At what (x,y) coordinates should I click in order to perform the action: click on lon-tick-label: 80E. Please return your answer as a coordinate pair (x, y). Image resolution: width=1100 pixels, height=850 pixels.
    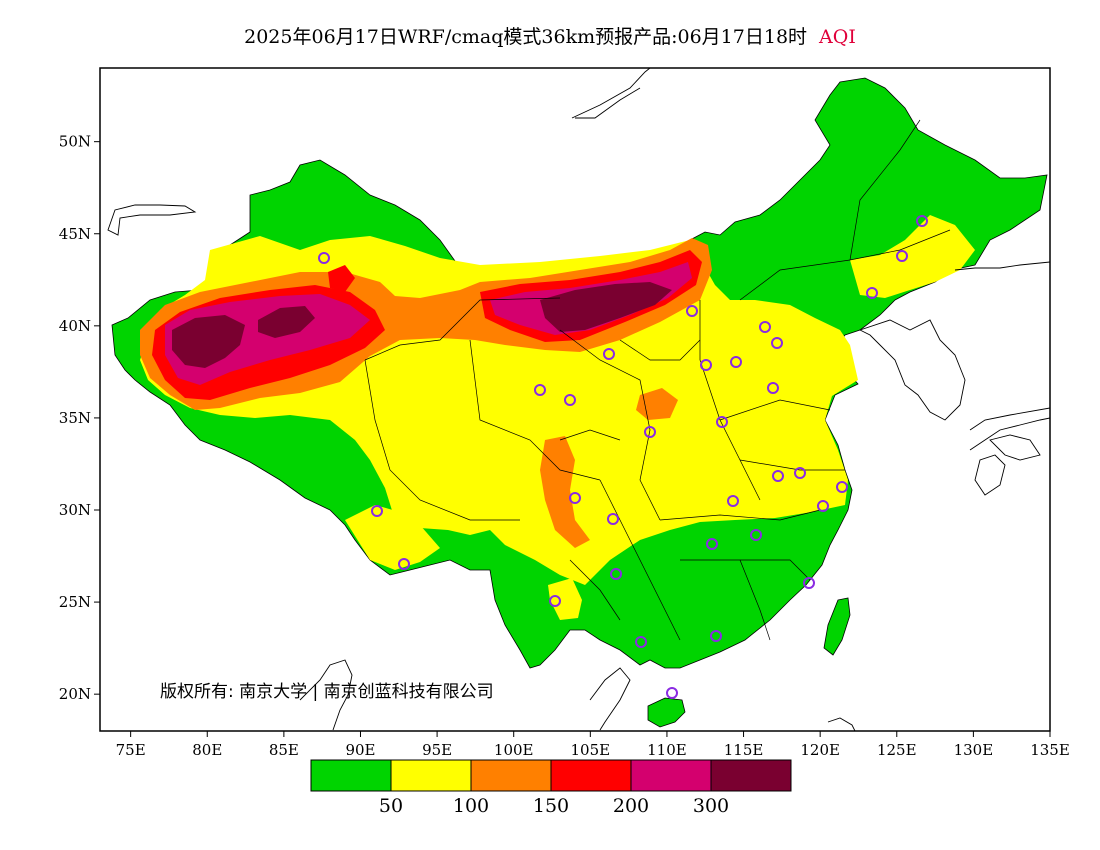
    Looking at the image, I should click on (207, 750).